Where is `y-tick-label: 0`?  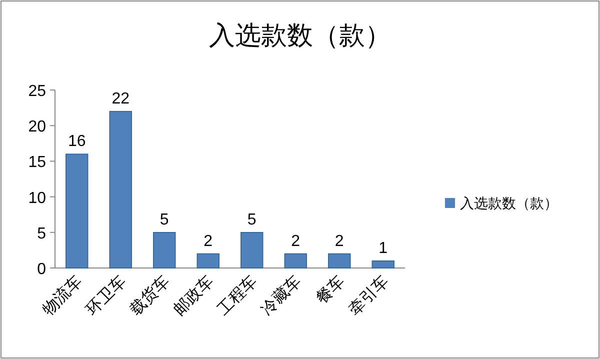 y-tick-label: 0 is located at coordinates (41, 269).